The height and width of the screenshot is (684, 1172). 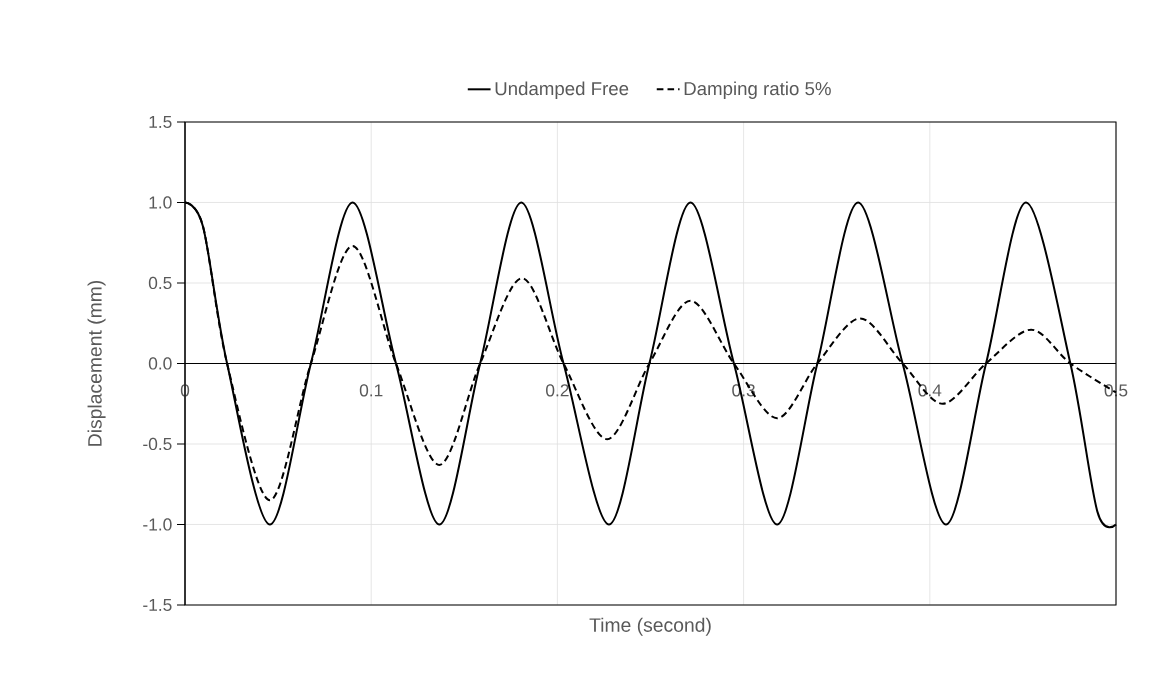 I want to click on y-tick-label: -1.0, so click(x=157, y=524).